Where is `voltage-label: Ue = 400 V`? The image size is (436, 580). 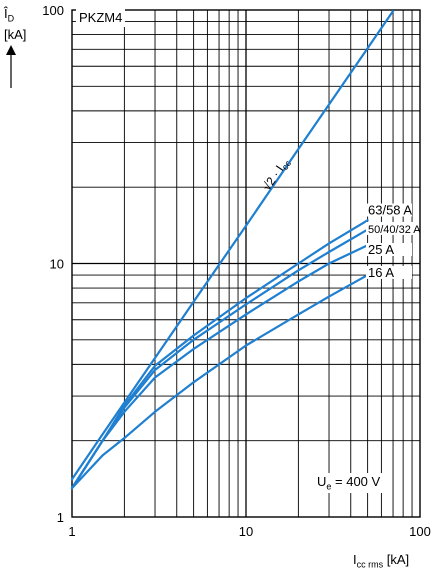
voltage-label: Ue = 400 V is located at coordinates (349, 483).